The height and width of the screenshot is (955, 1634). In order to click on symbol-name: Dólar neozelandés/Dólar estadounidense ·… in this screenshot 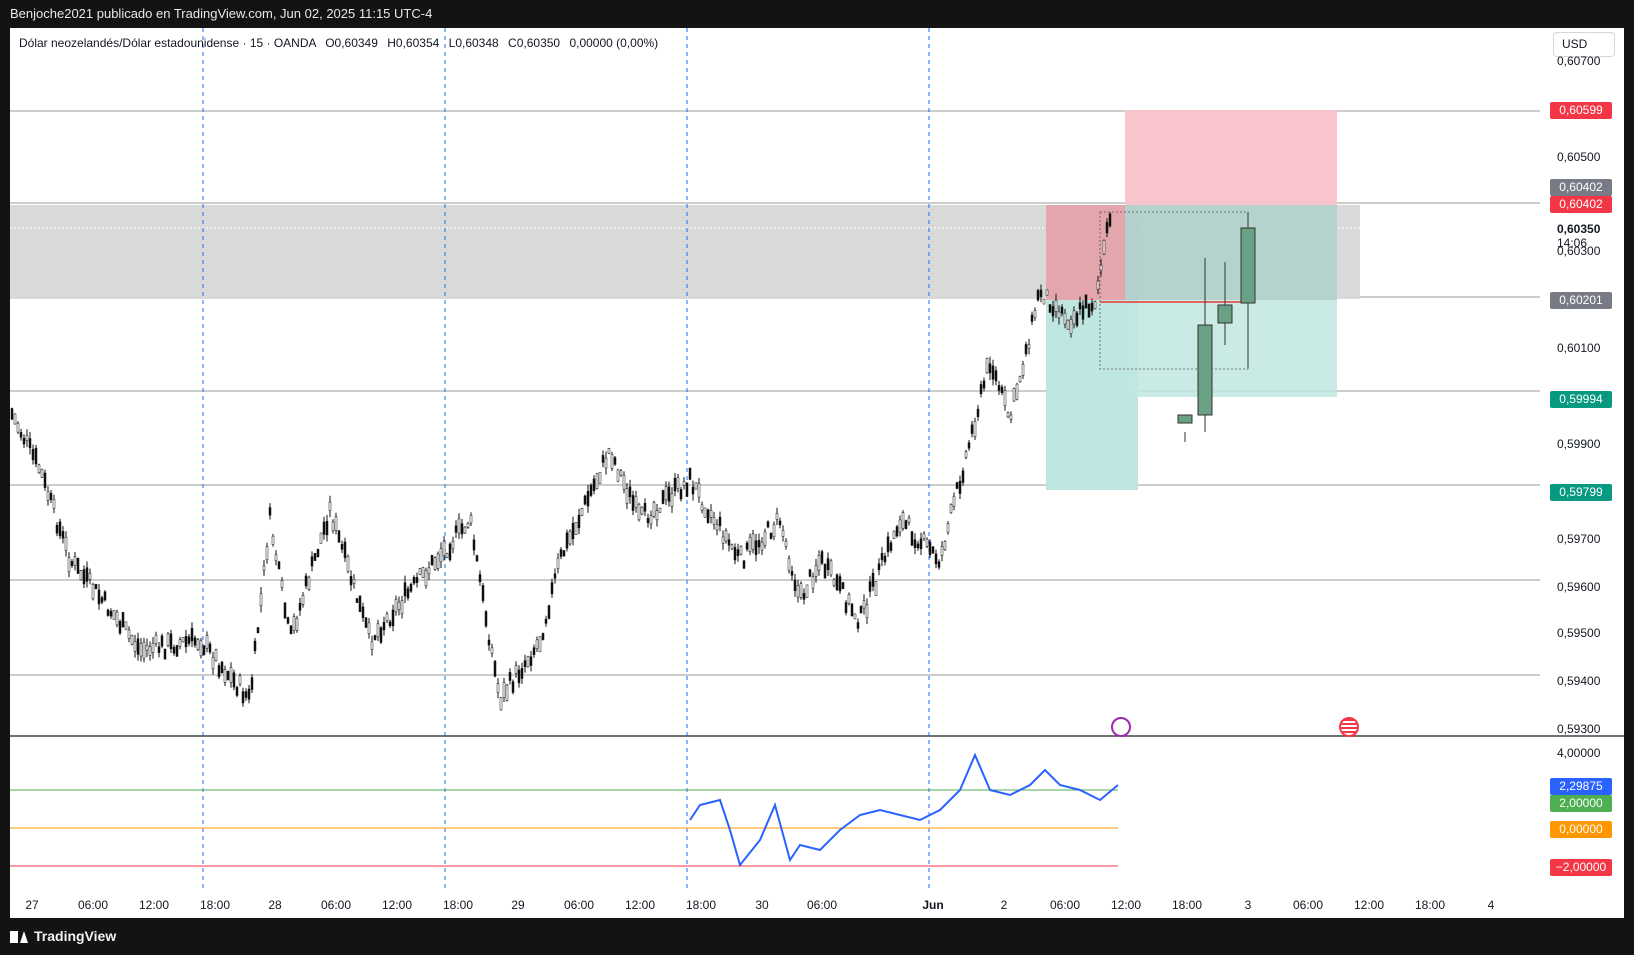, I will do `click(167, 43)`.